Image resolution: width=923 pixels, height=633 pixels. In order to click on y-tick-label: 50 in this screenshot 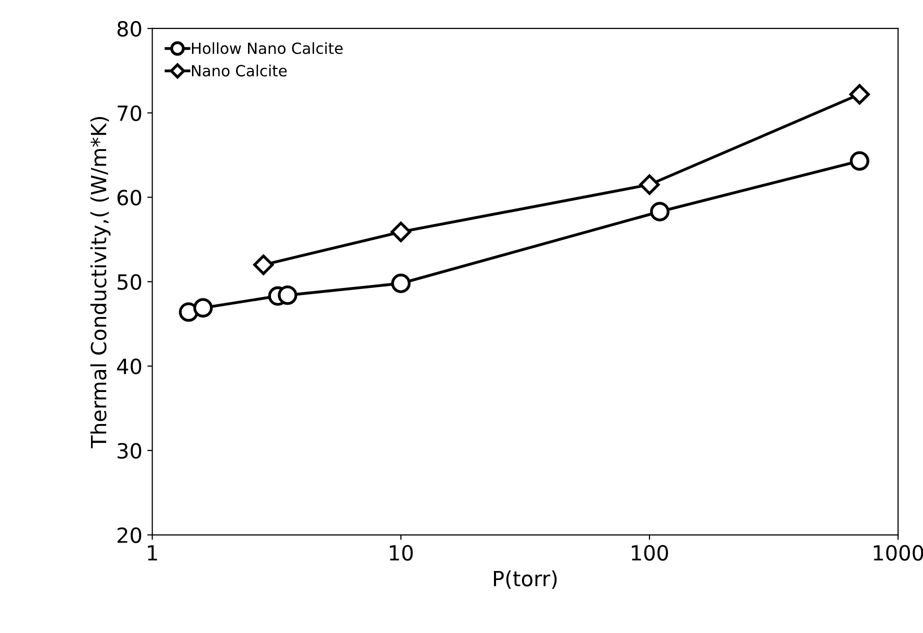, I will do `click(130, 282)`.